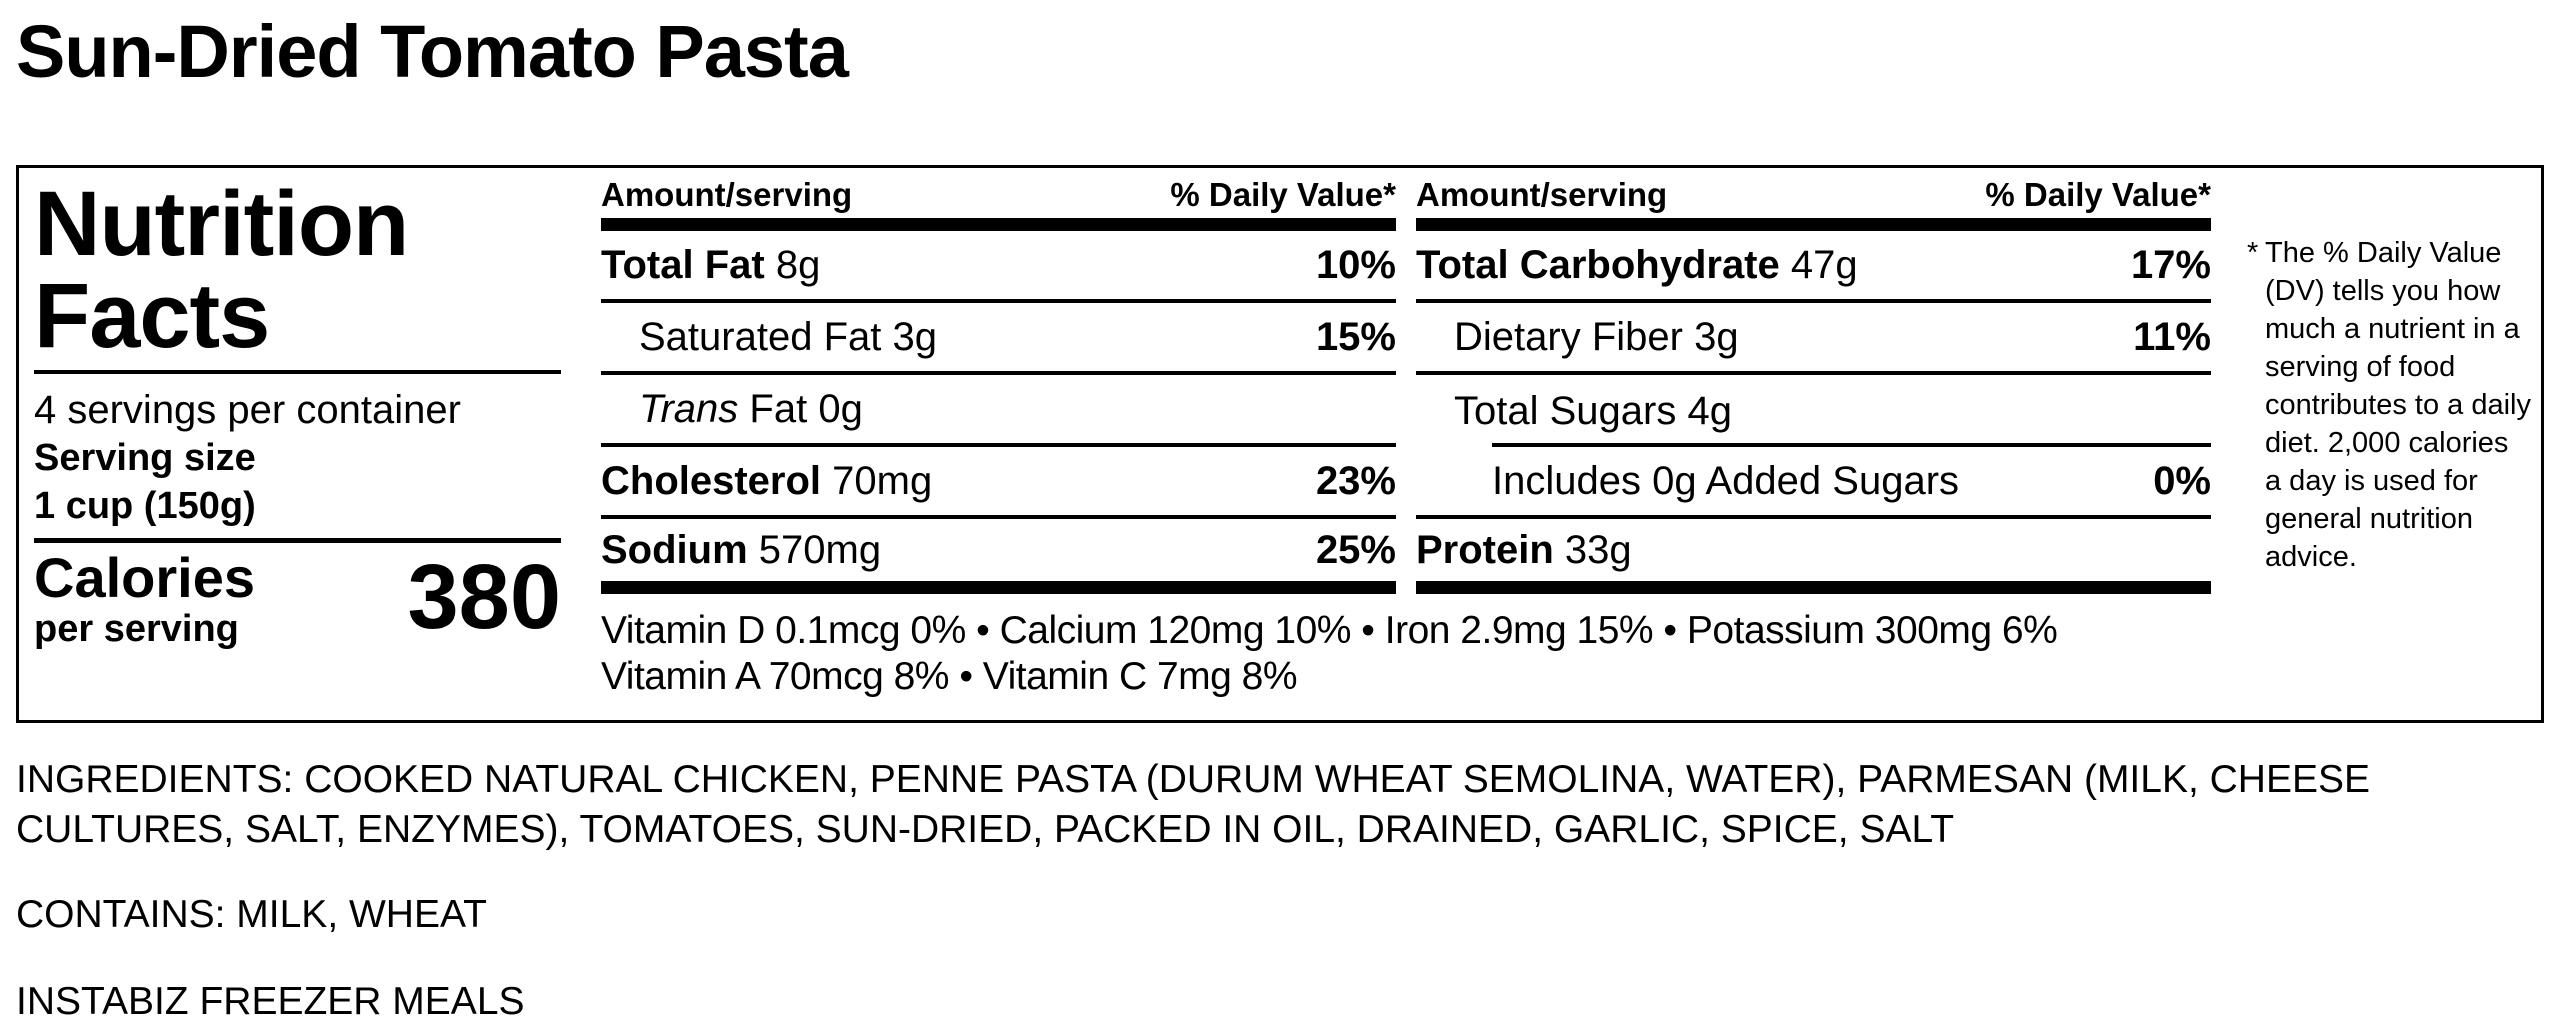  Describe the element at coordinates (1851, 445) in the screenshot. I see `indented-divider` at that location.